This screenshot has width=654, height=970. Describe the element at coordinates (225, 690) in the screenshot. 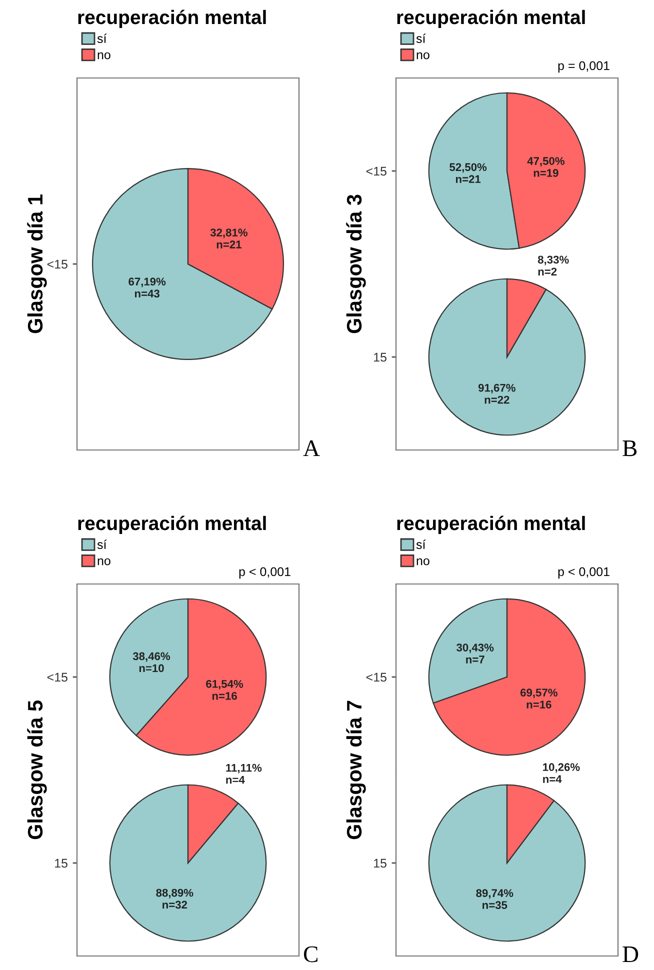

I see `data-label: 61,54% n=16` at that location.